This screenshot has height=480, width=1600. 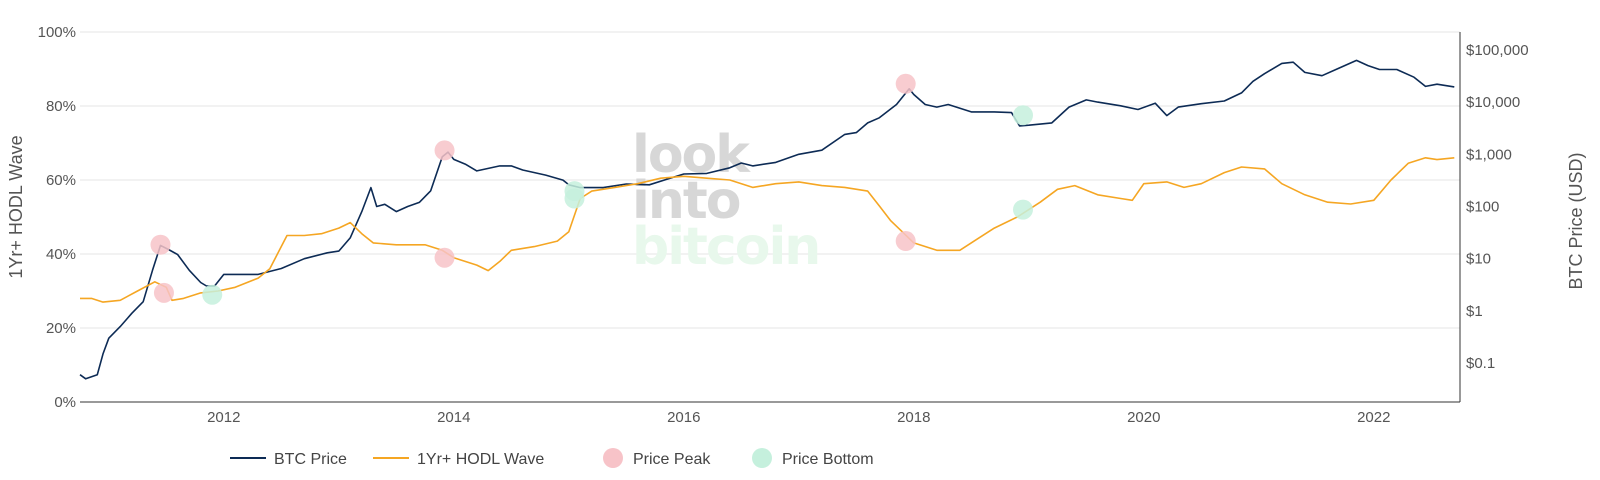 What do you see at coordinates (310, 459) in the screenshot?
I see `legend-label: BTC Price` at bounding box center [310, 459].